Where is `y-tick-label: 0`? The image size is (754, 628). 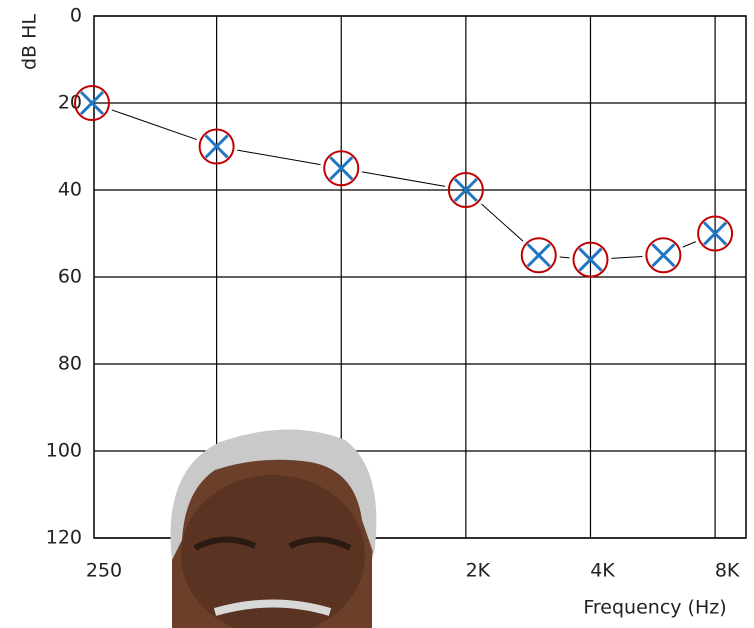 y-tick-label: 0 is located at coordinates (76, 16).